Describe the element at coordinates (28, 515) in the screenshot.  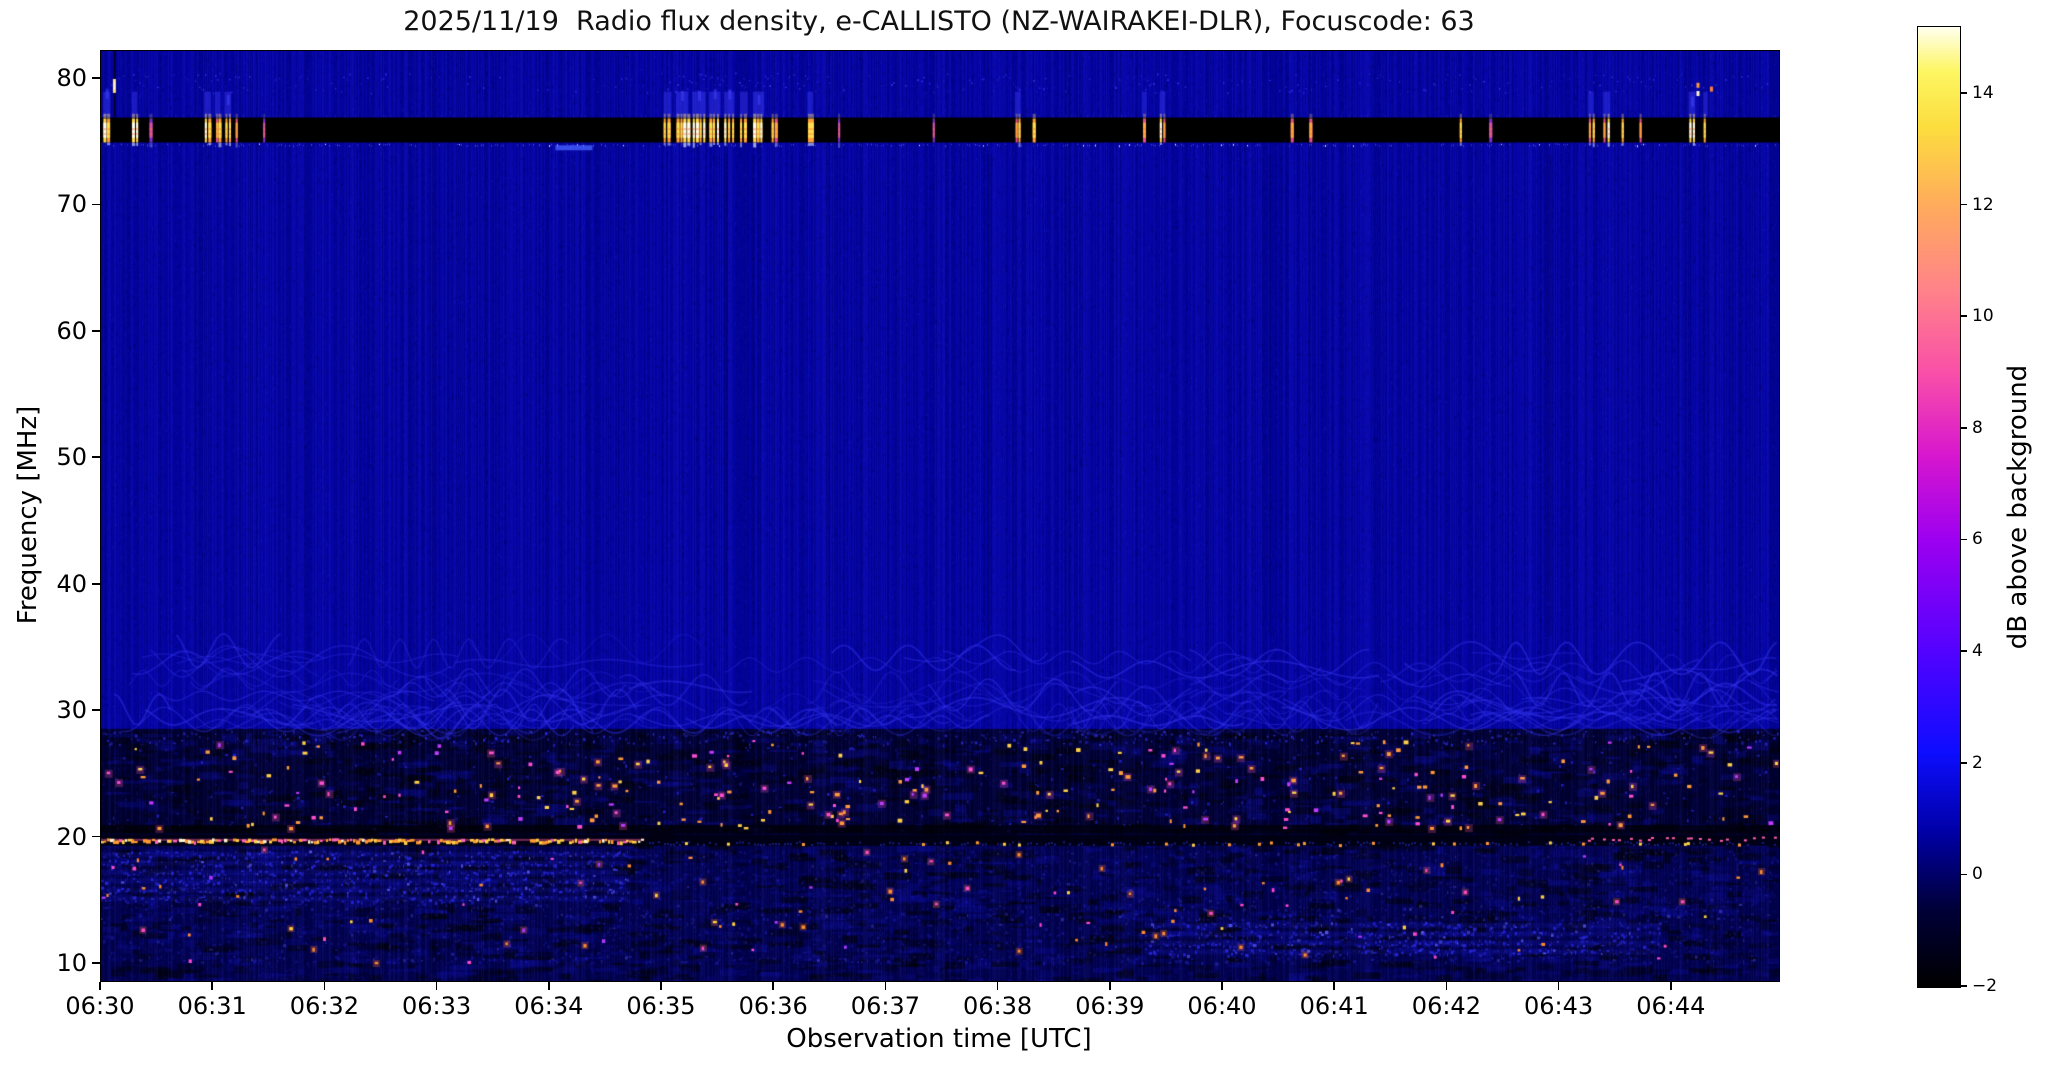
I see `y-axis-label: Frequency [MHz]` at that location.